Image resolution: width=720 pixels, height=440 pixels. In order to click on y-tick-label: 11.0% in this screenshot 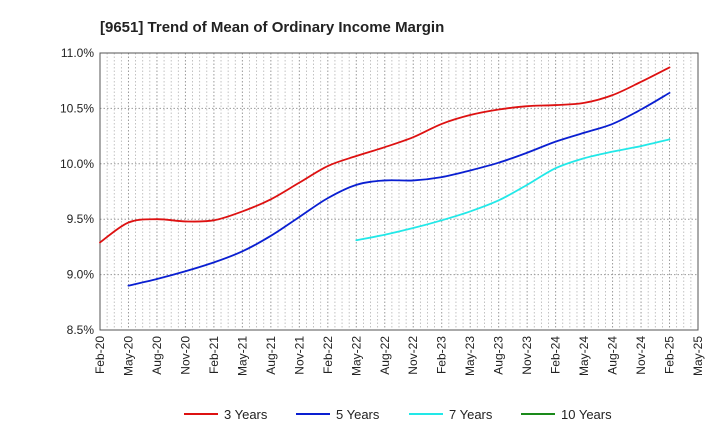, I will do `click(77, 53)`.